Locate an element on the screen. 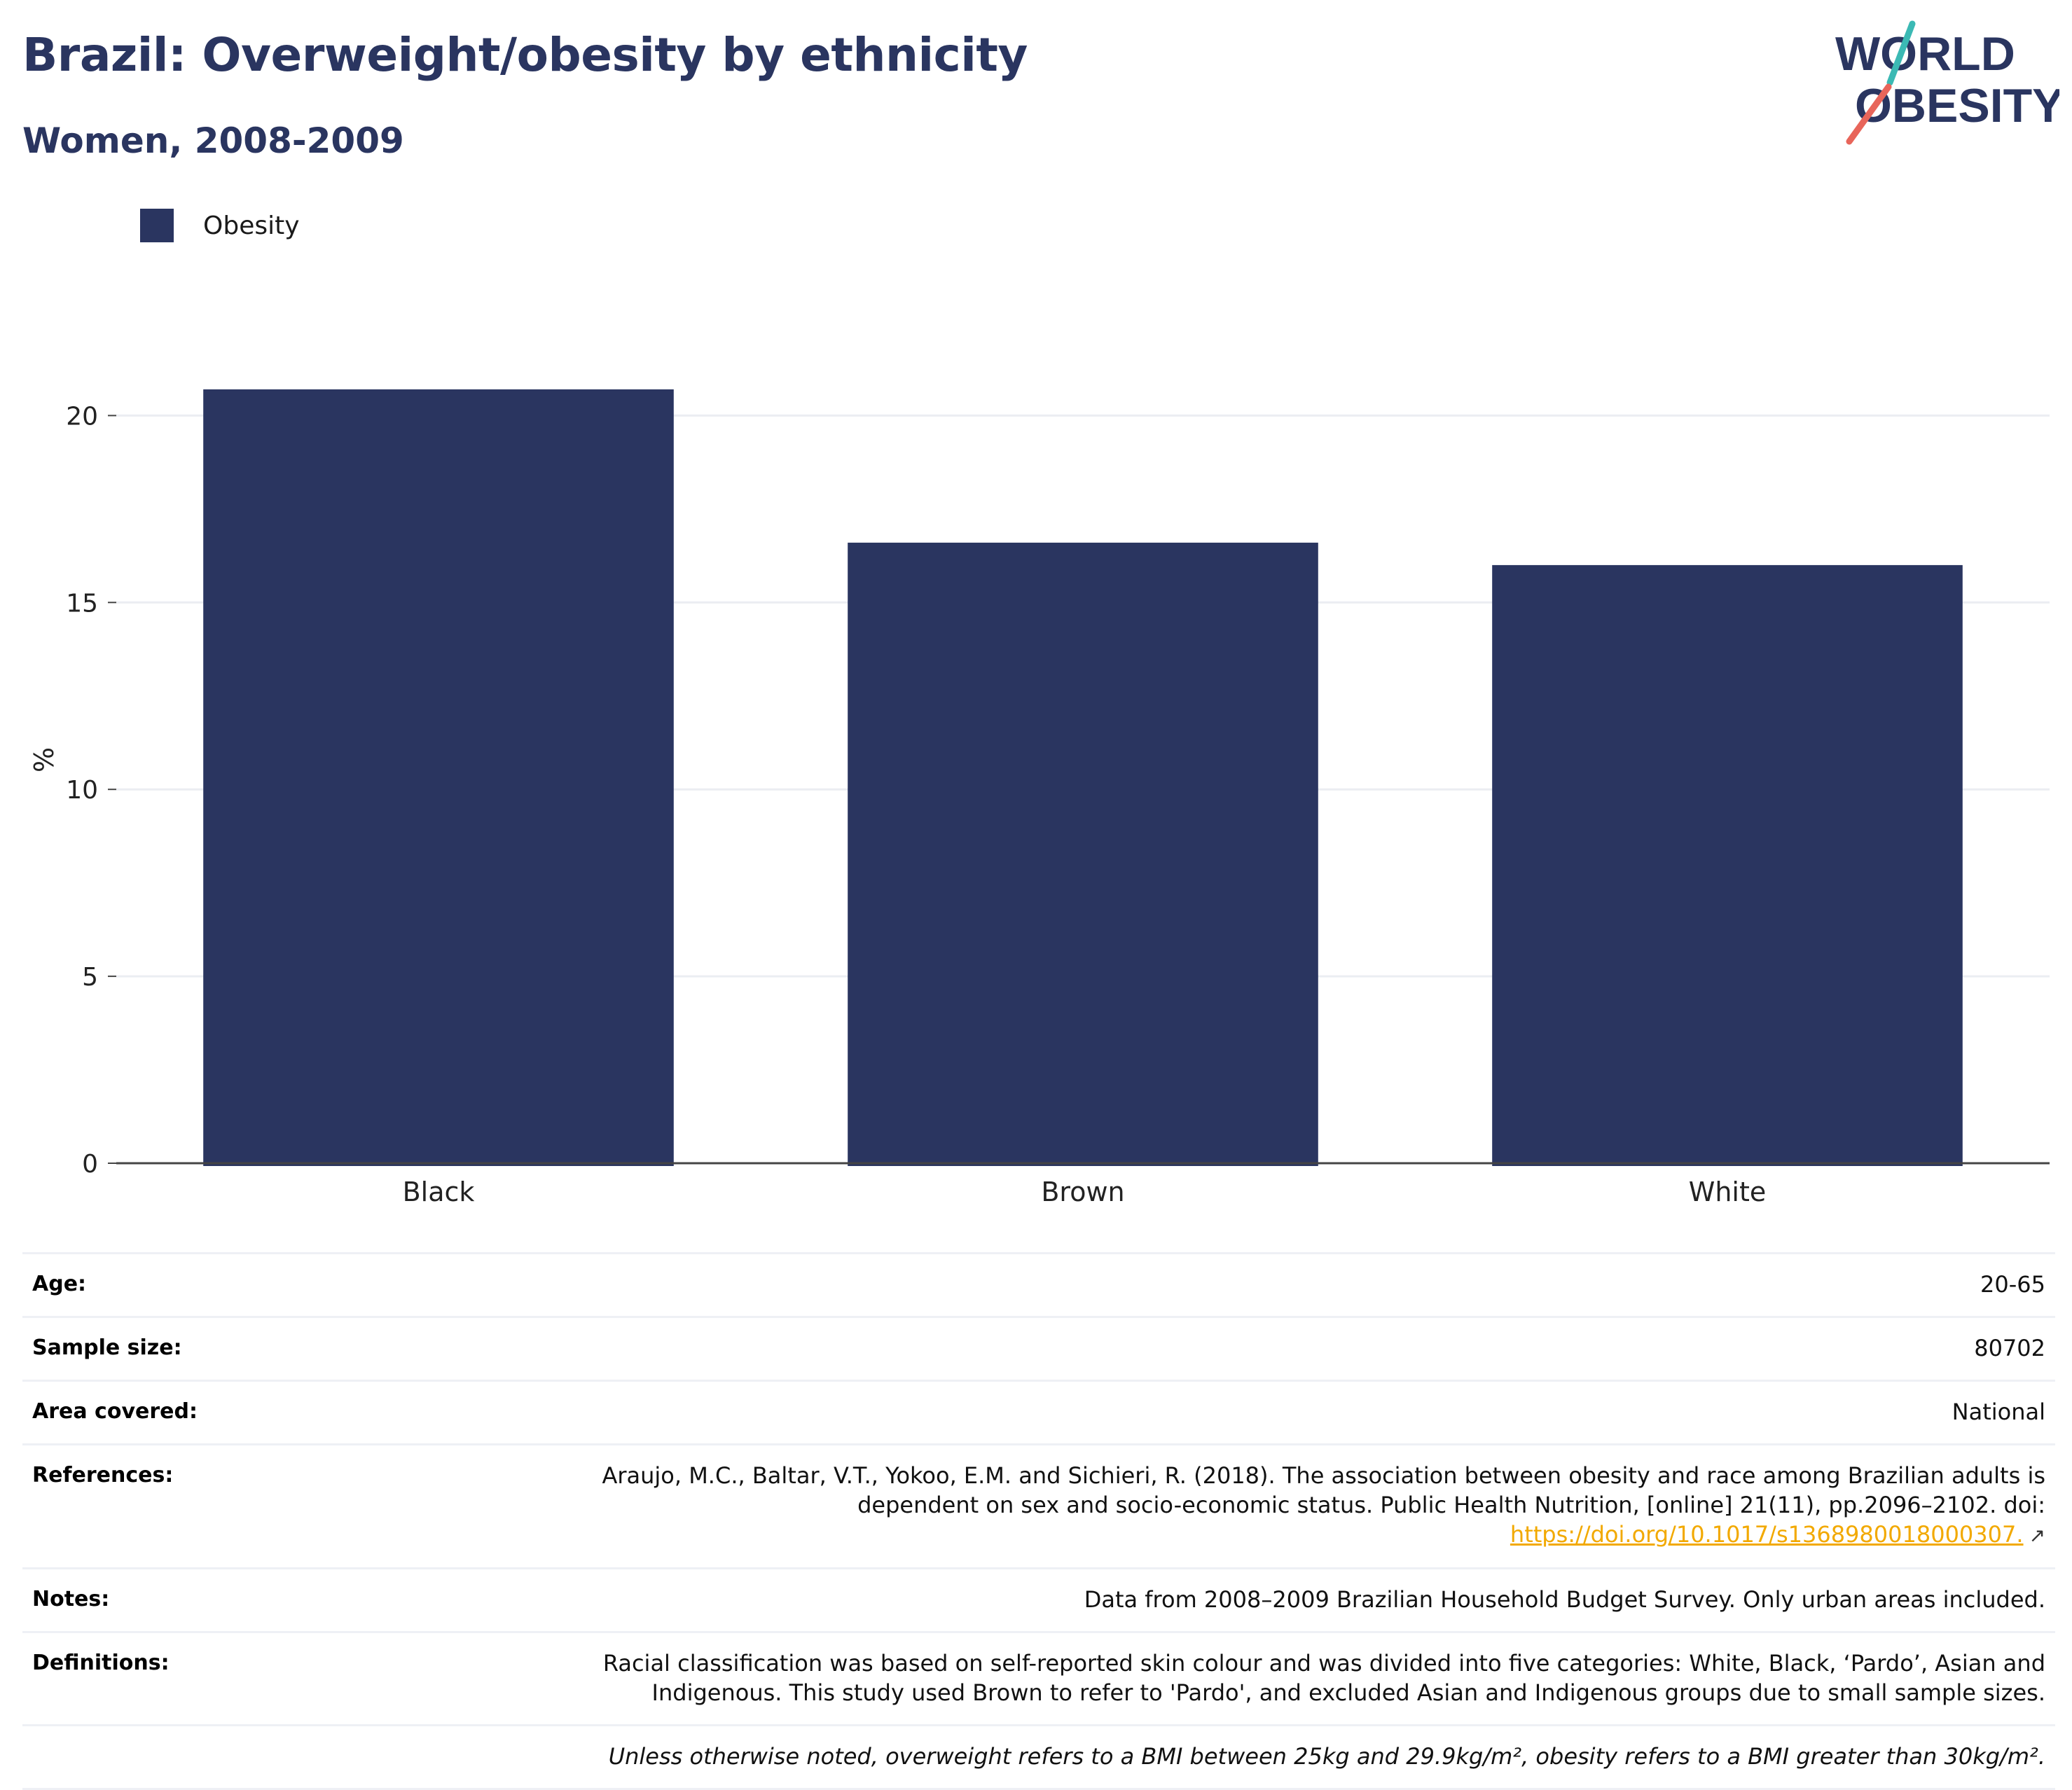 The image size is (2072, 1790). x-tick-label-white: White is located at coordinates (1728, 1192).